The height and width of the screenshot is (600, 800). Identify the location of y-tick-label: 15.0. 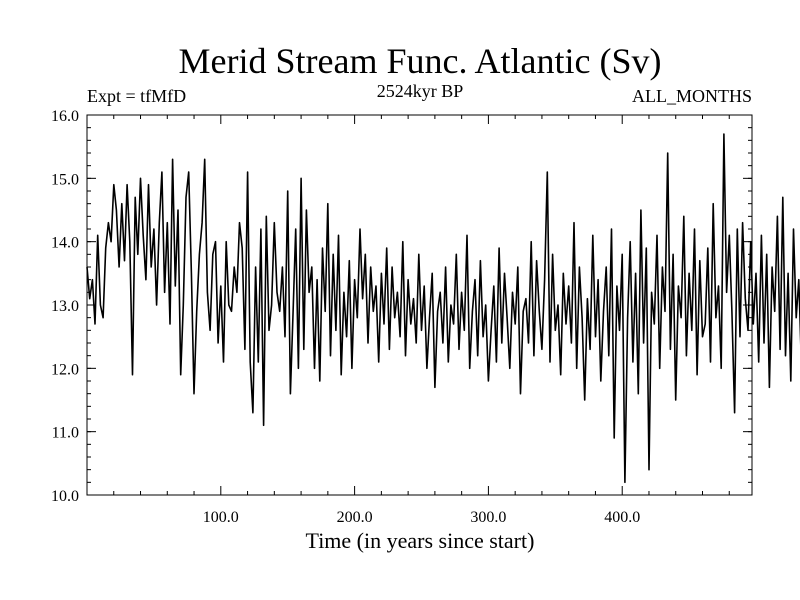
(65, 179).